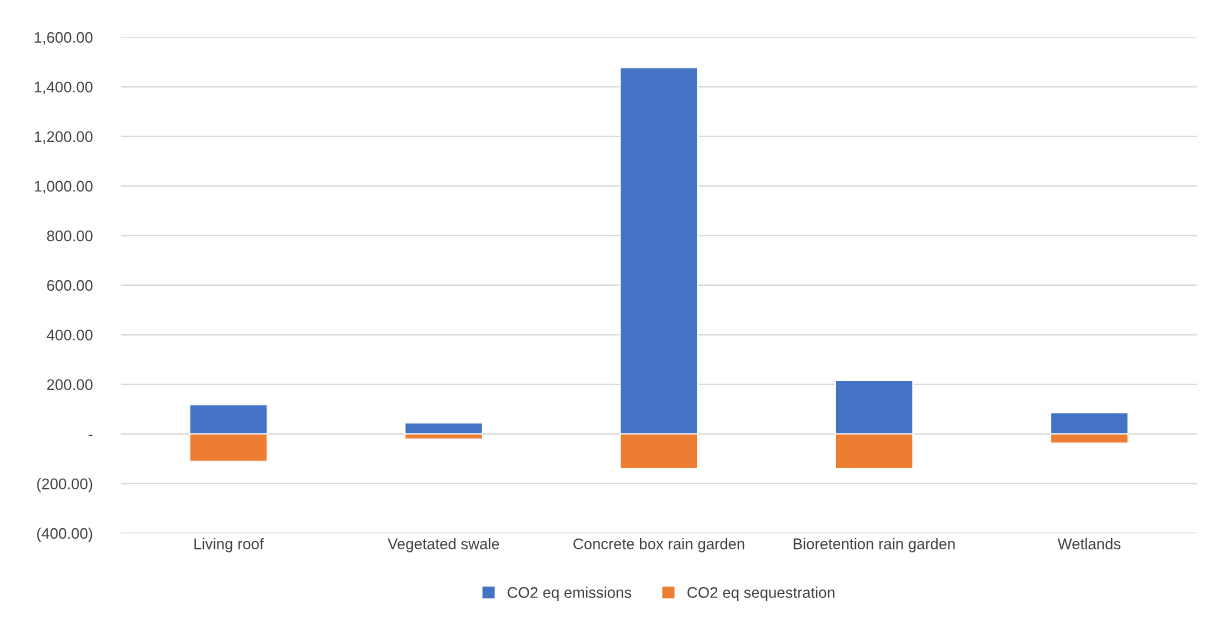  Describe the element at coordinates (65, 534) in the screenshot. I see `y-tick-label: (400.00)` at that location.